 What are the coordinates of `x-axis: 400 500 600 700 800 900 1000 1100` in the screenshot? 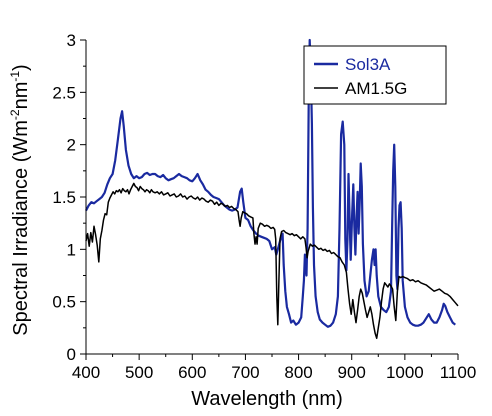 It's located at (274, 367).